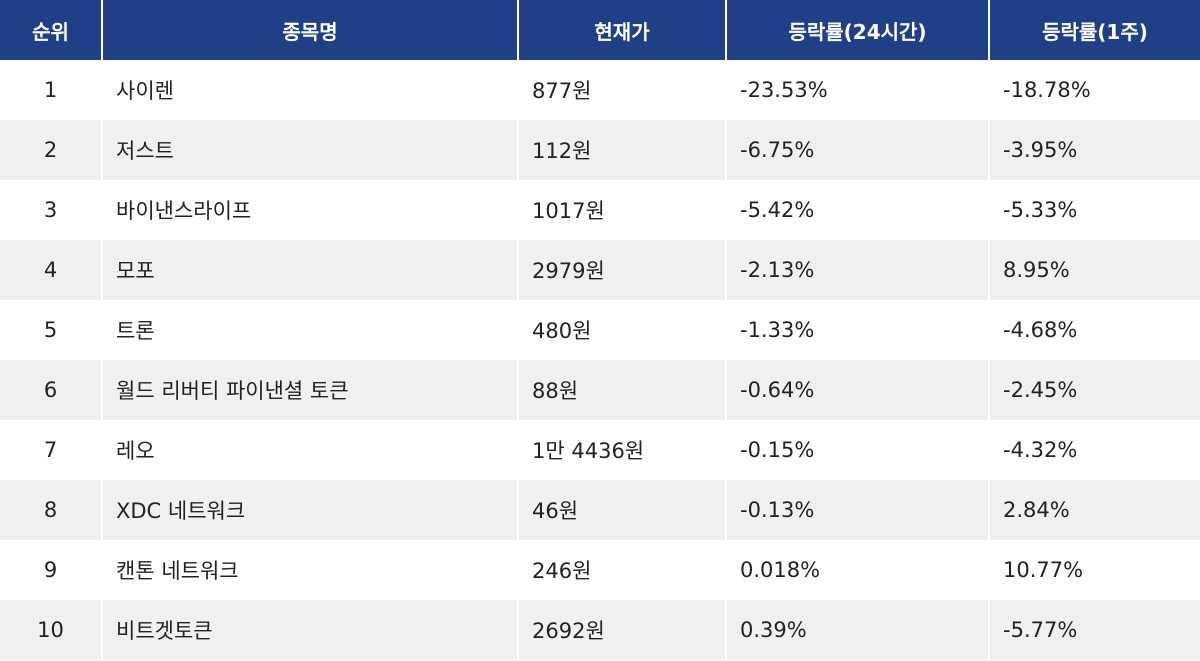 This screenshot has width=1200, height=661. I want to click on name-cell: 바이낸스라이프, so click(310, 210).